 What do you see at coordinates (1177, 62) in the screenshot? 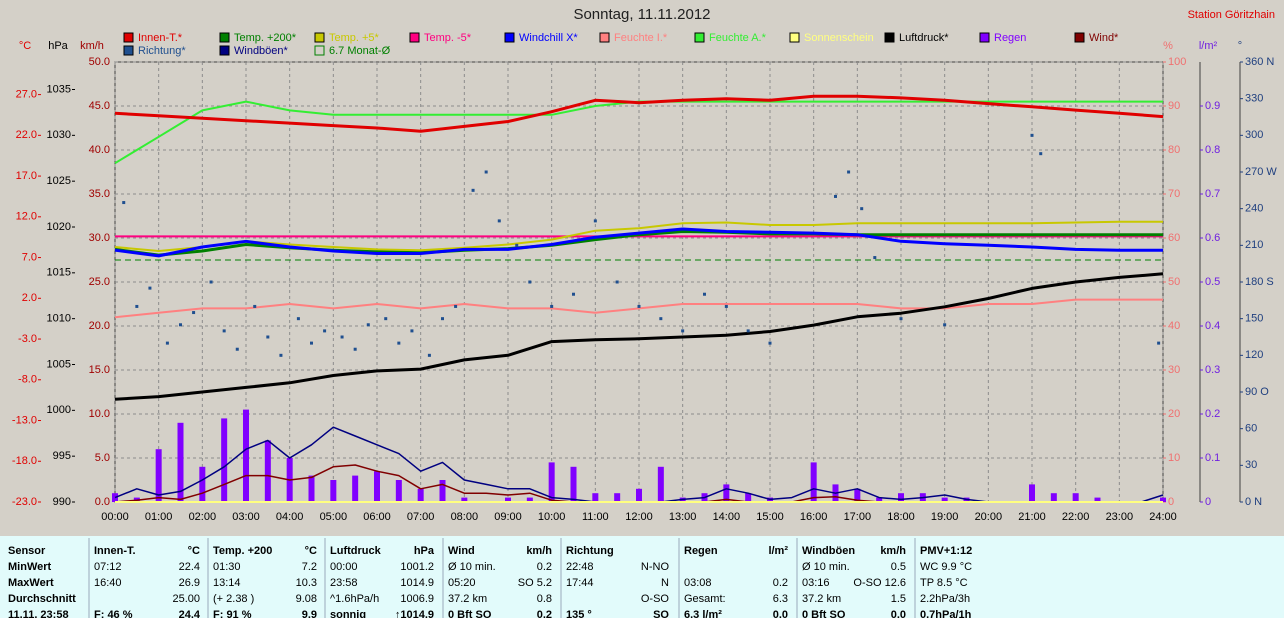
I see `y-tick-label: 100` at bounding box center [1177, 62].